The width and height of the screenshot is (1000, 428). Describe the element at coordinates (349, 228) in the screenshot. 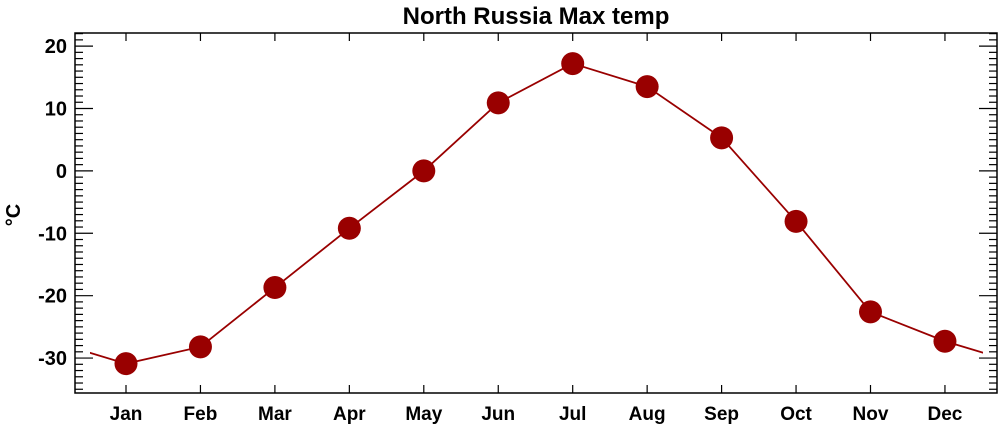

I see `data-point-apr` at that location.